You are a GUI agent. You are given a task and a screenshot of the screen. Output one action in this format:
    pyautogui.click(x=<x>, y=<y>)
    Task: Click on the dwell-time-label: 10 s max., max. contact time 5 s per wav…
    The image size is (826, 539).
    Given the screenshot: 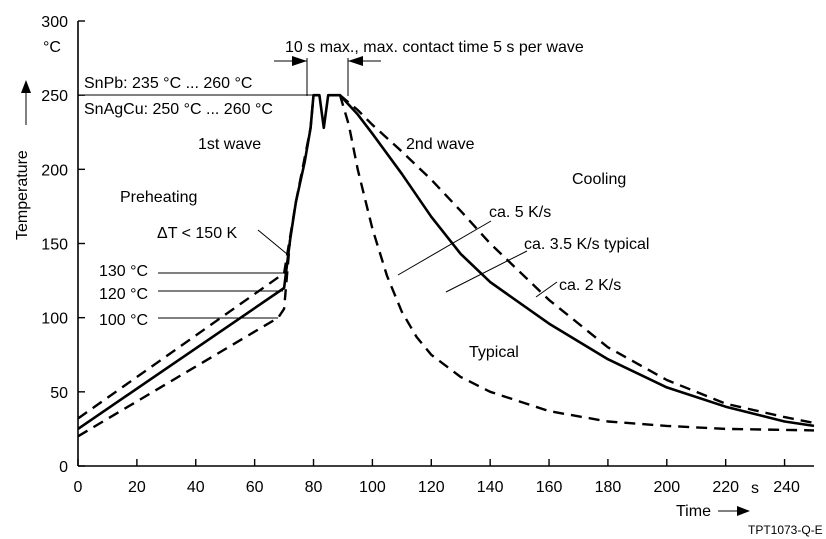 What is the action you would take?
    pyautogui.click(x=434, y=47)
    